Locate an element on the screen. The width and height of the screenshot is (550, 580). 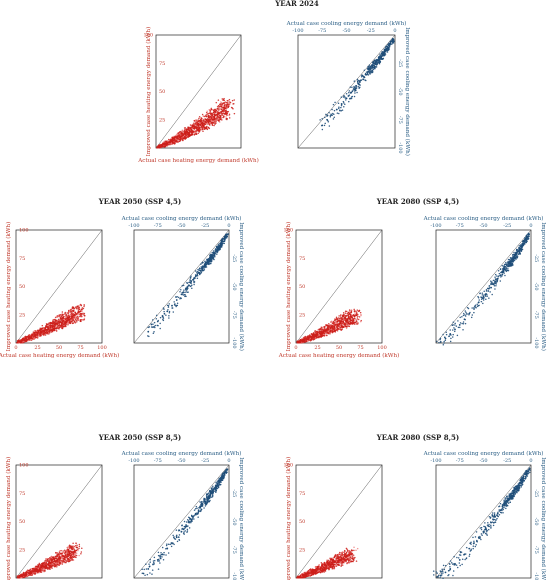
cooling-x-axis-label: Actual case cooling energy demand (kWh) is located at coordinates (181, 218).